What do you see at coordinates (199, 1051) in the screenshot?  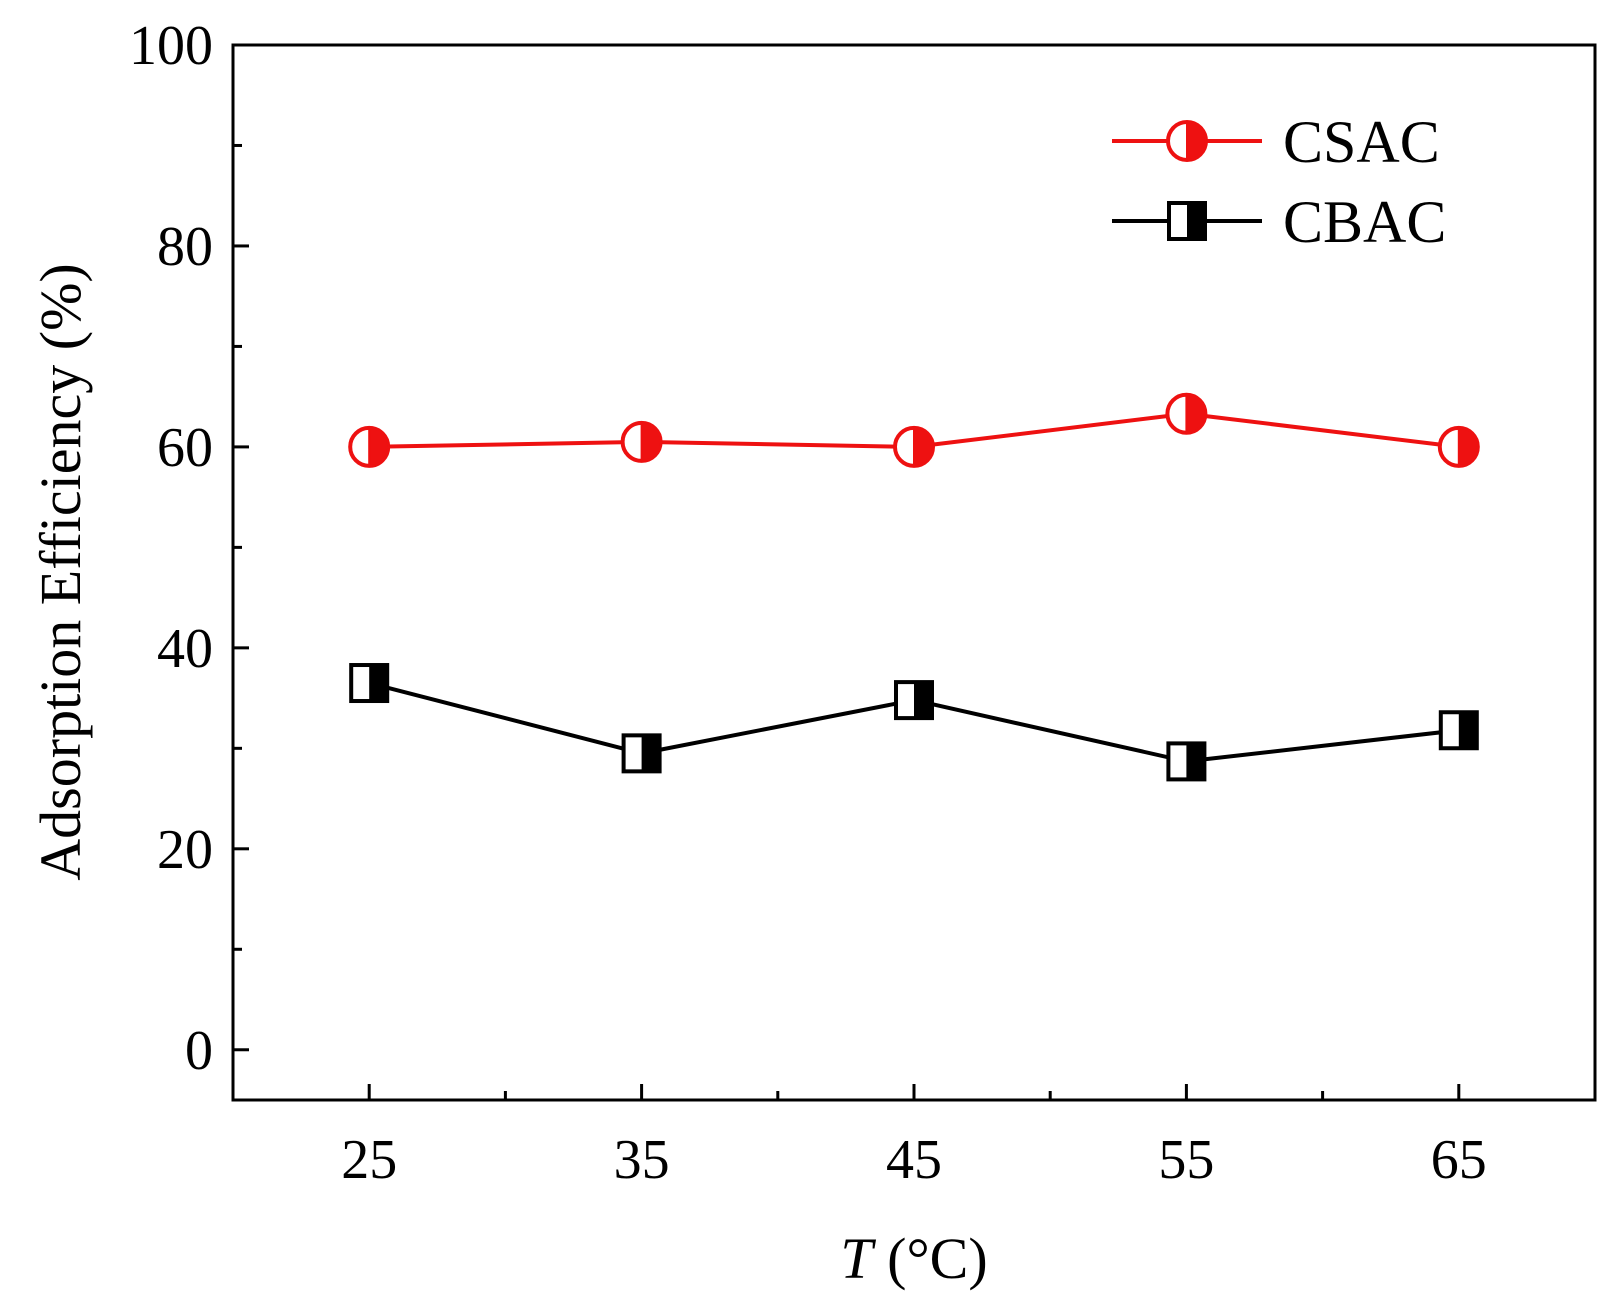 I see `y-tick-label: 0` at bounding box center [199, 1051].